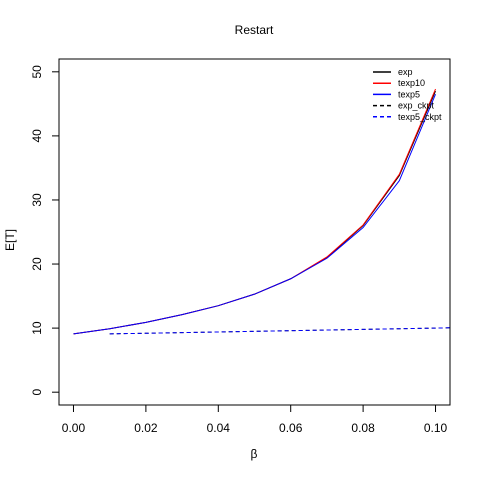 The height and width of the screenshot is (480, 480). I want to click on legend-label-exp: exp, so click(405, 72).